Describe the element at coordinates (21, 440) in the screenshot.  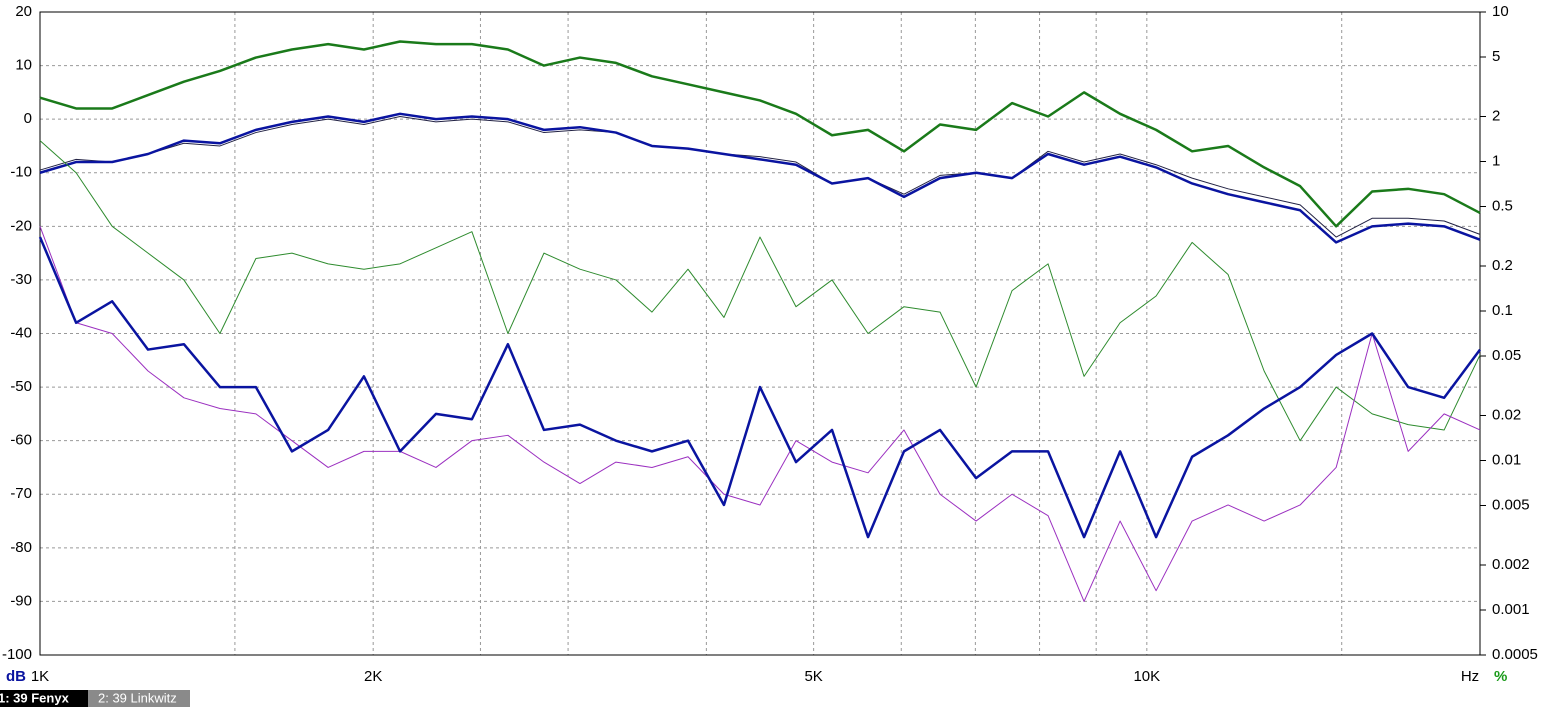
I see `y-tick-label: -60` at that location.